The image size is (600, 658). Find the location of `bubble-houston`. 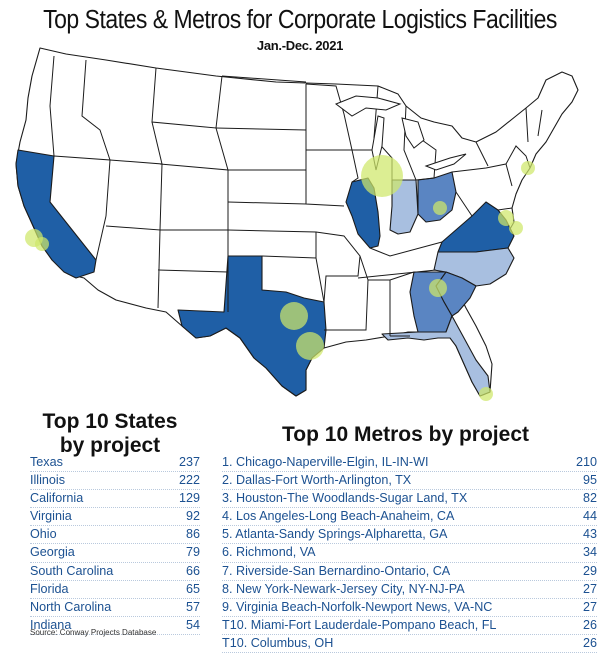

bubble-houston is located at coordinates (310, 346).